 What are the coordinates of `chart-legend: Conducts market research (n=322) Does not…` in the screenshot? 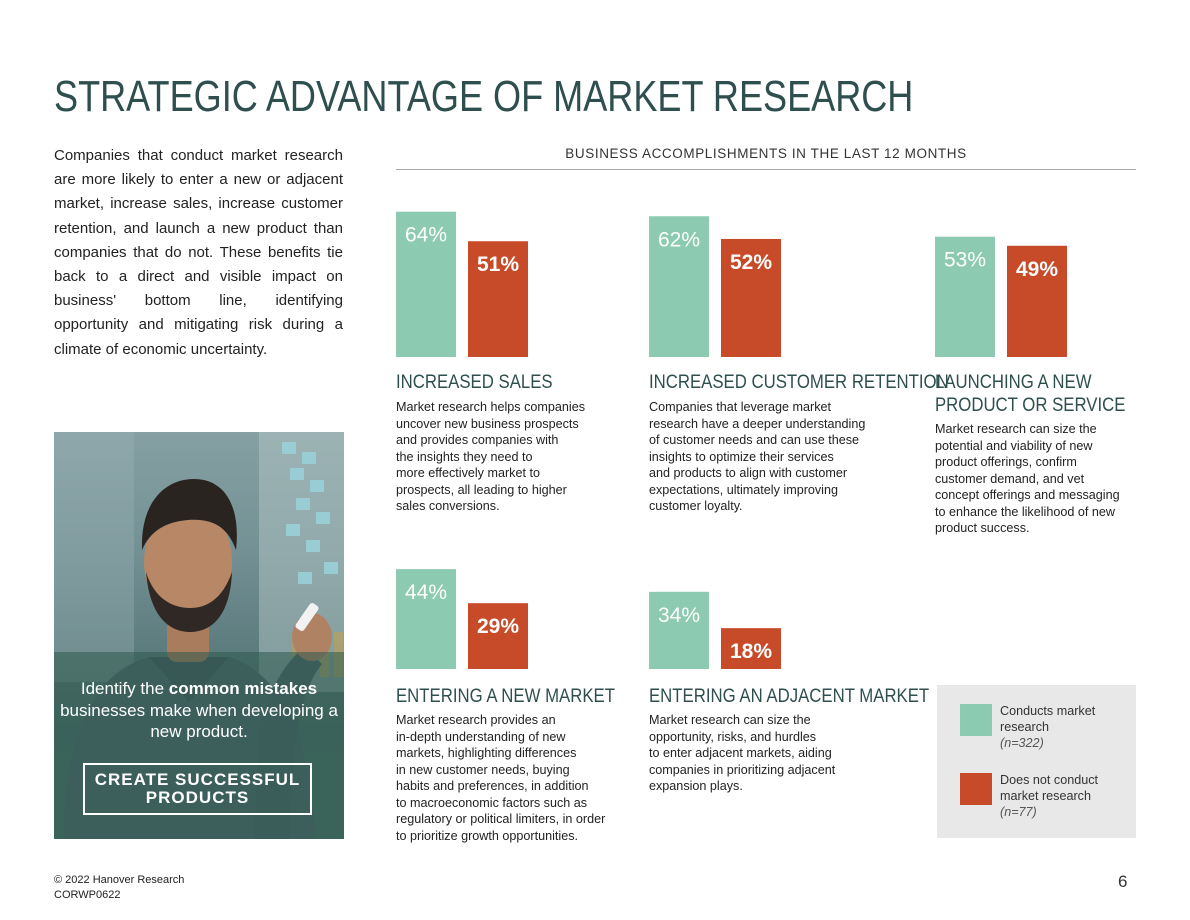 It's located at (1036, 761).